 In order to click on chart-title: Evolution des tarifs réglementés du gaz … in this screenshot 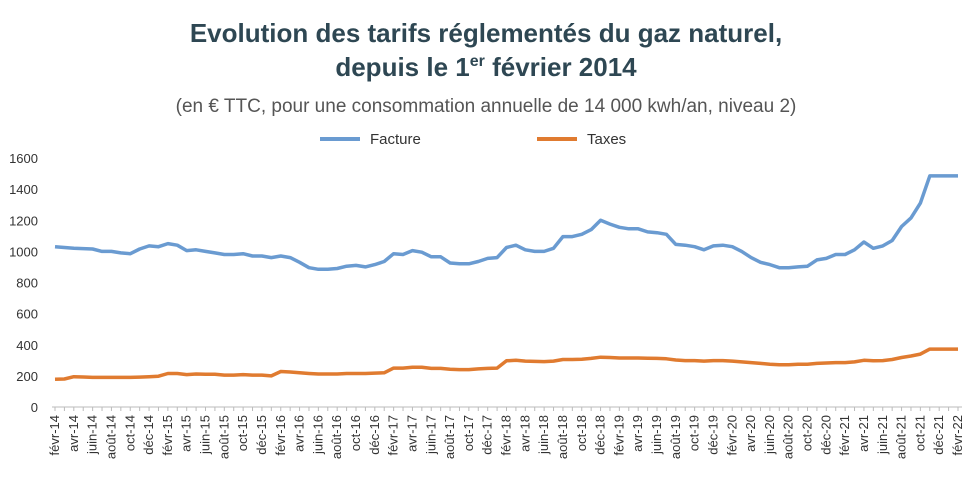, I will do `click(486, 33)`.